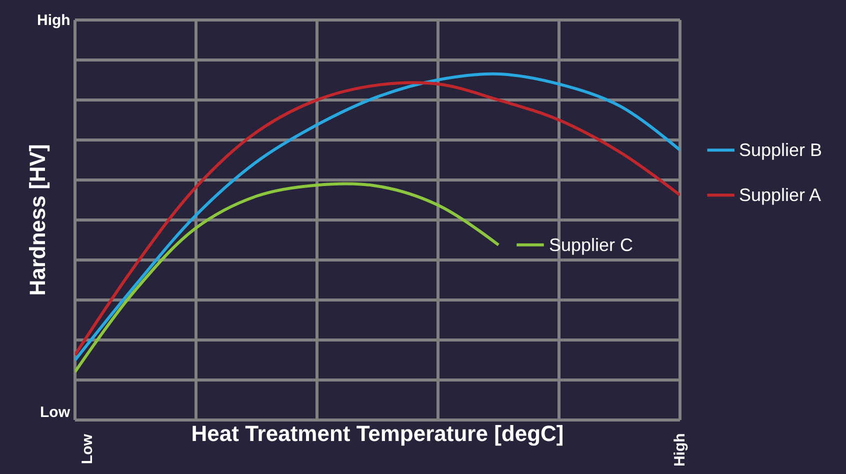  Describe the element at coordinates (780, 150) in the screenshot. I see `legend-label: Supplier B` at that location.